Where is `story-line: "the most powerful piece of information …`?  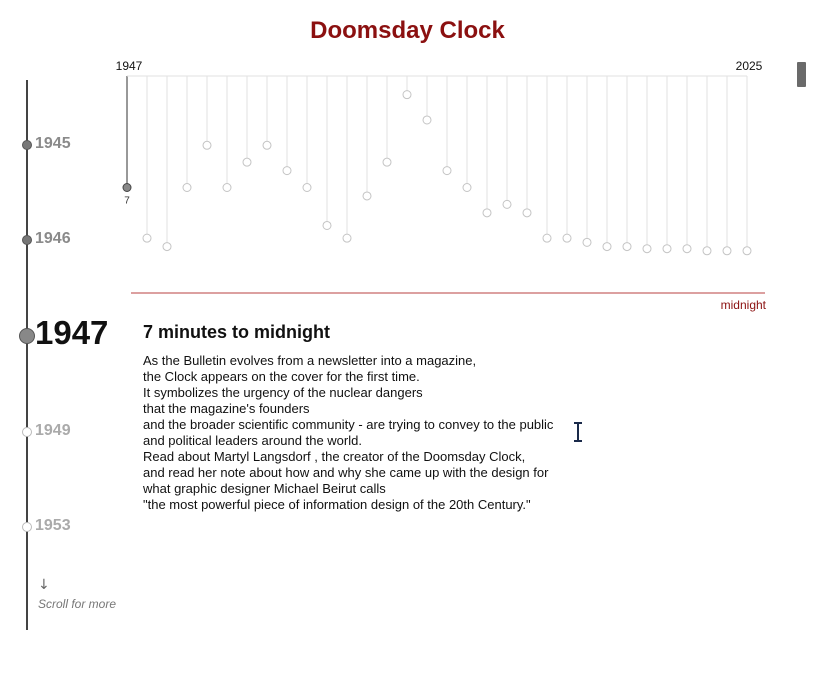 story-line: "the most powerful piece of information … is located at coordinates (337, 504).